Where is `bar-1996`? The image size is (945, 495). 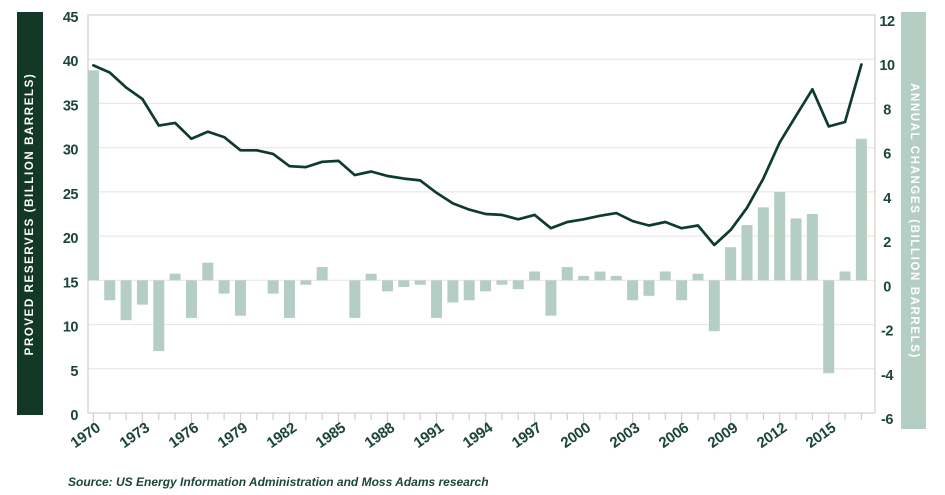
bar-1996 is located at coordinates (518, 285).